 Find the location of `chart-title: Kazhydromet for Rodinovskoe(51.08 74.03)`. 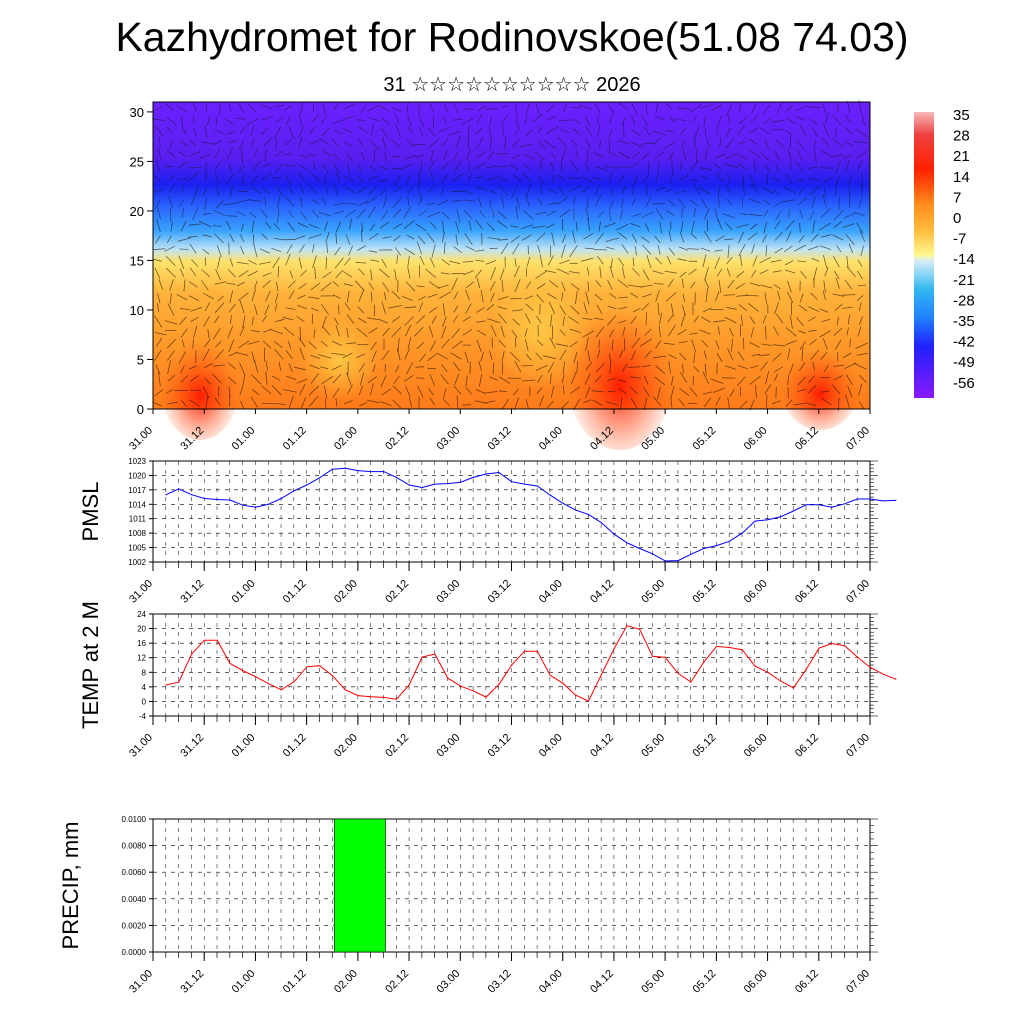

chart-title: Kazhydromet for Rodinovskoe(51.08 74.03) is located at coordinates (512, 37).